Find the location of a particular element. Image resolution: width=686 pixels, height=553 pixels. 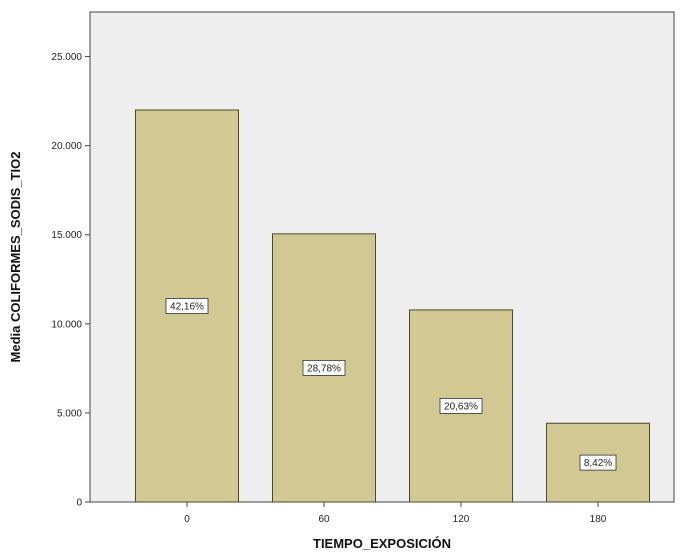

data-label-text: 8,42% is located at coordinates (598, 463).